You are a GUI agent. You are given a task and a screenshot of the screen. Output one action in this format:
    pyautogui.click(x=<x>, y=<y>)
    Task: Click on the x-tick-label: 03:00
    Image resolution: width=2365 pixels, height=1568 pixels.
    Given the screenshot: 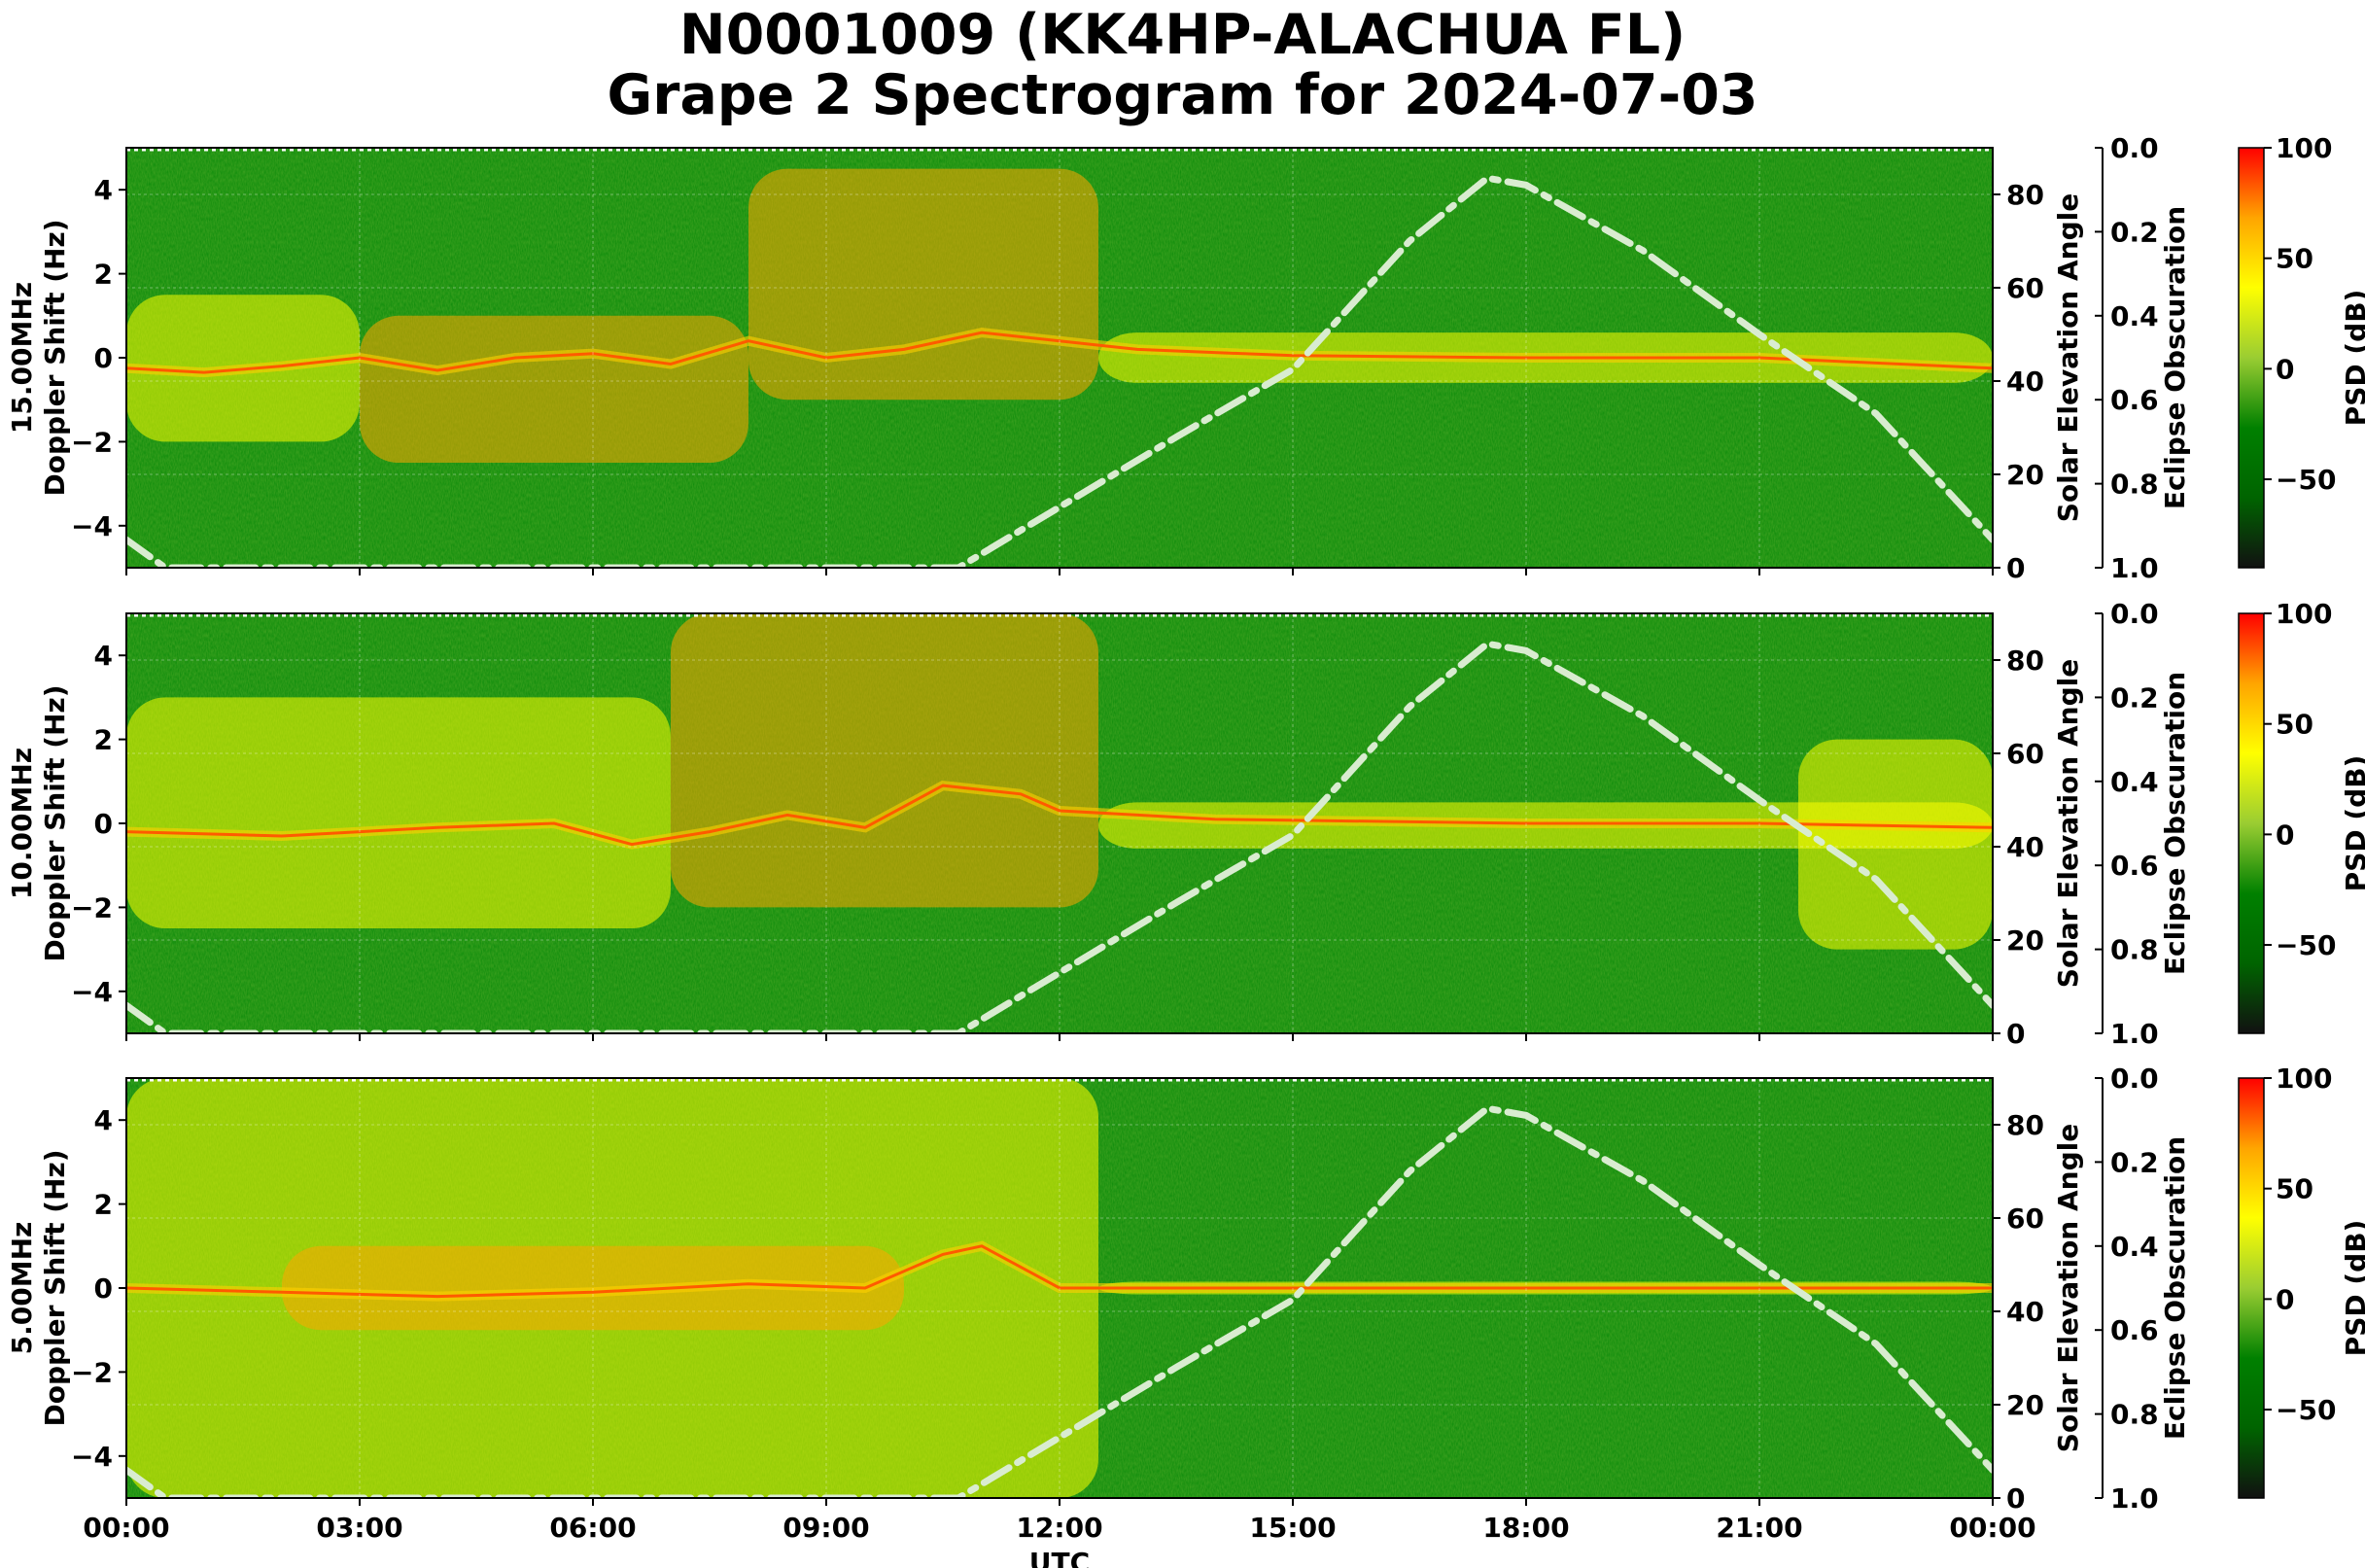 What is the action you would take?
    pyautogui.click(x=359, y=1528)
    